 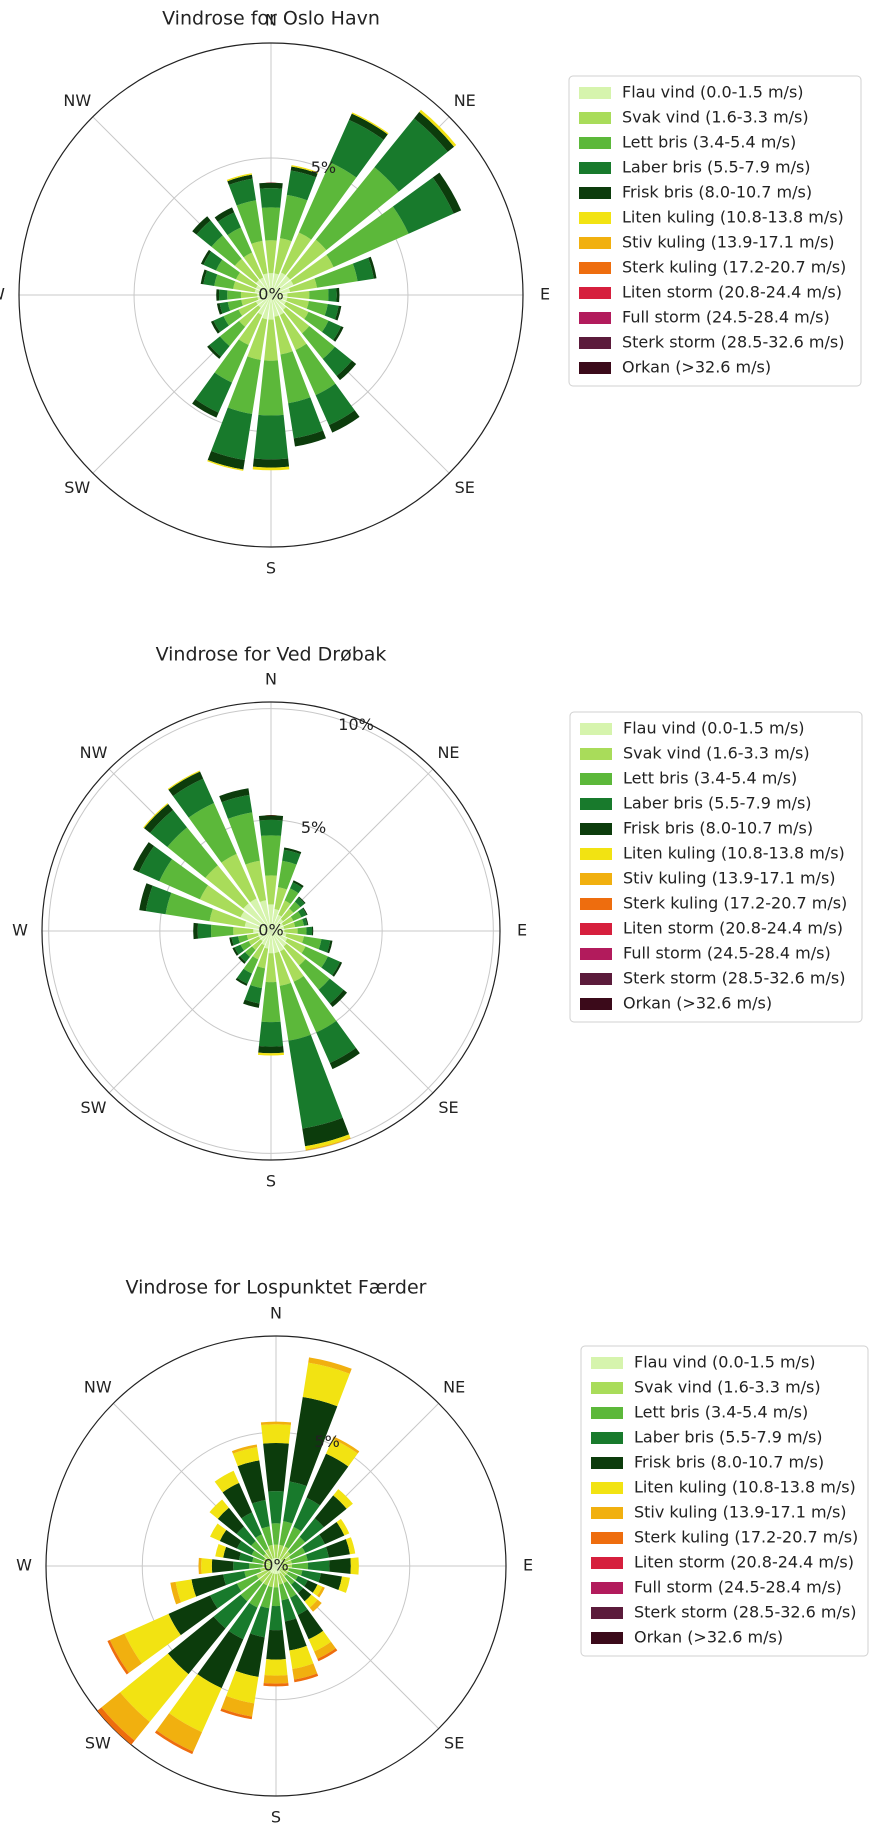 What do you see at coordinates (98, 1743) in the screenshot?
I see `direction-label: SW` at bounding box center [98, 1743].